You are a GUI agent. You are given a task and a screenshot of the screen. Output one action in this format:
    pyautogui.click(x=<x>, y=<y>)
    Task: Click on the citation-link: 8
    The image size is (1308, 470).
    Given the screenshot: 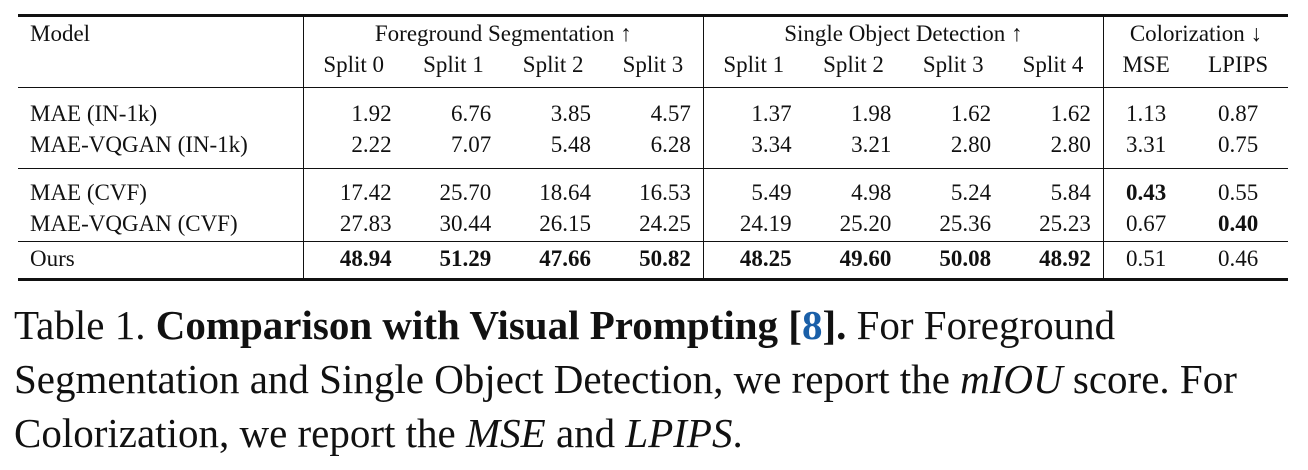 What is the action you would take?
    pyautogui.click(x=812, y=325)
    